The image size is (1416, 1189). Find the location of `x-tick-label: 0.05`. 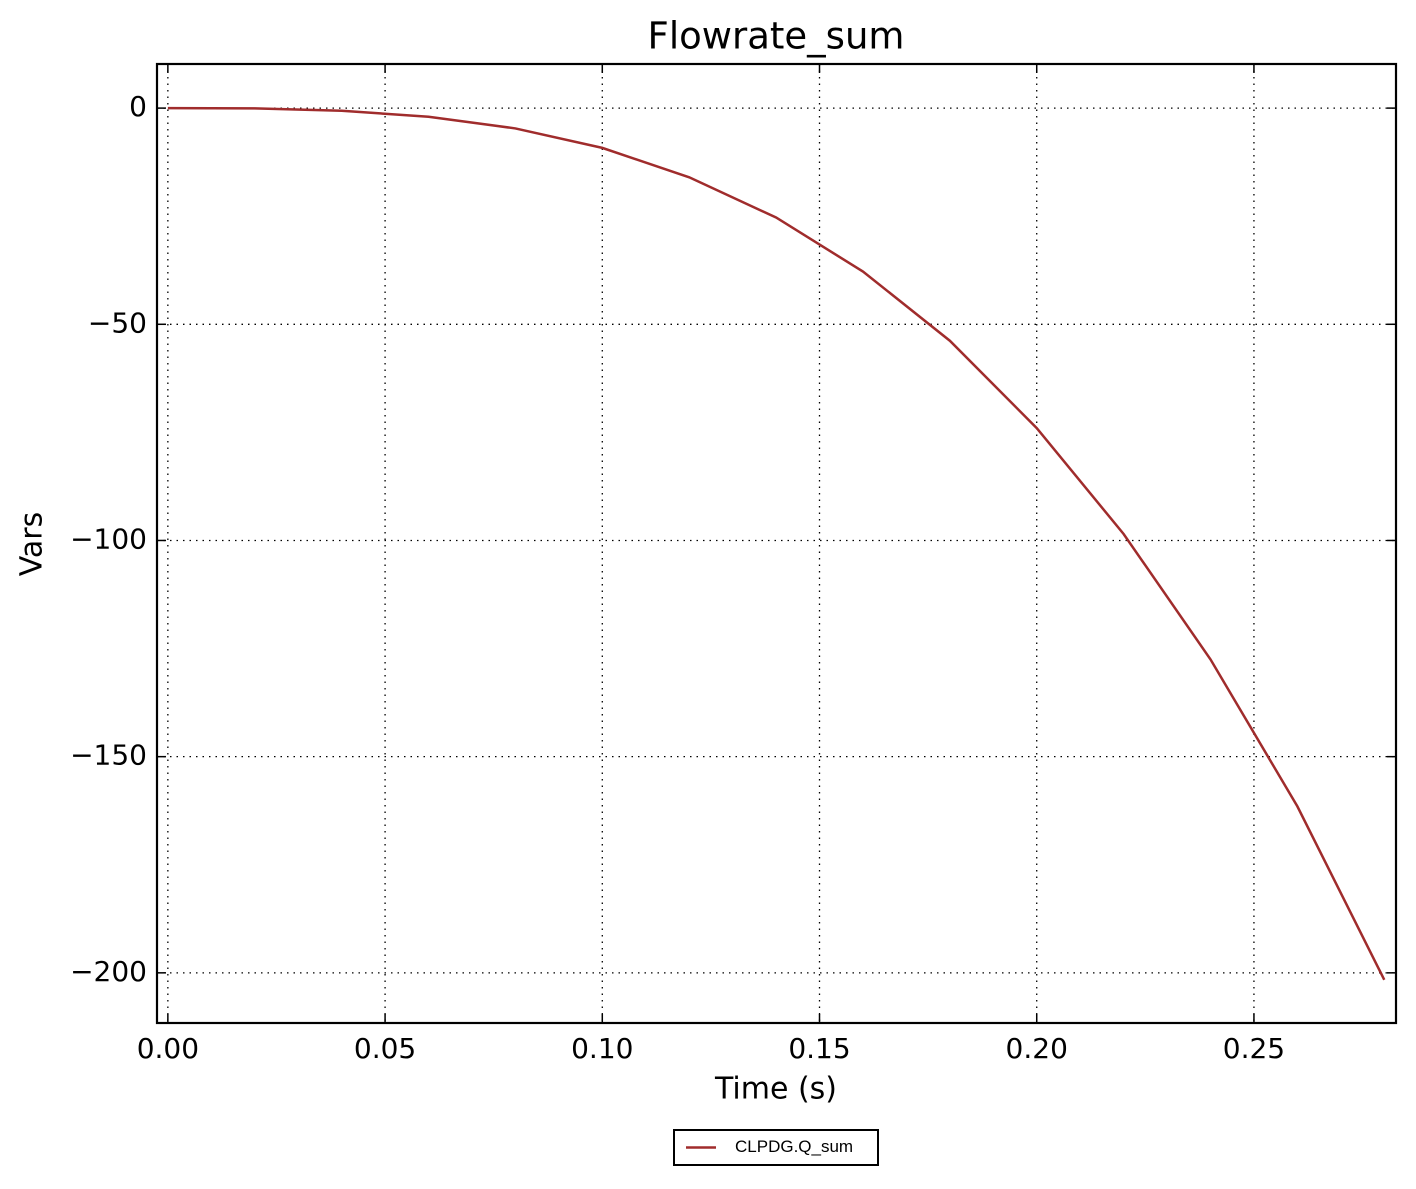

x-tick-label: 0.05 is located at coordinates (385, 1048).